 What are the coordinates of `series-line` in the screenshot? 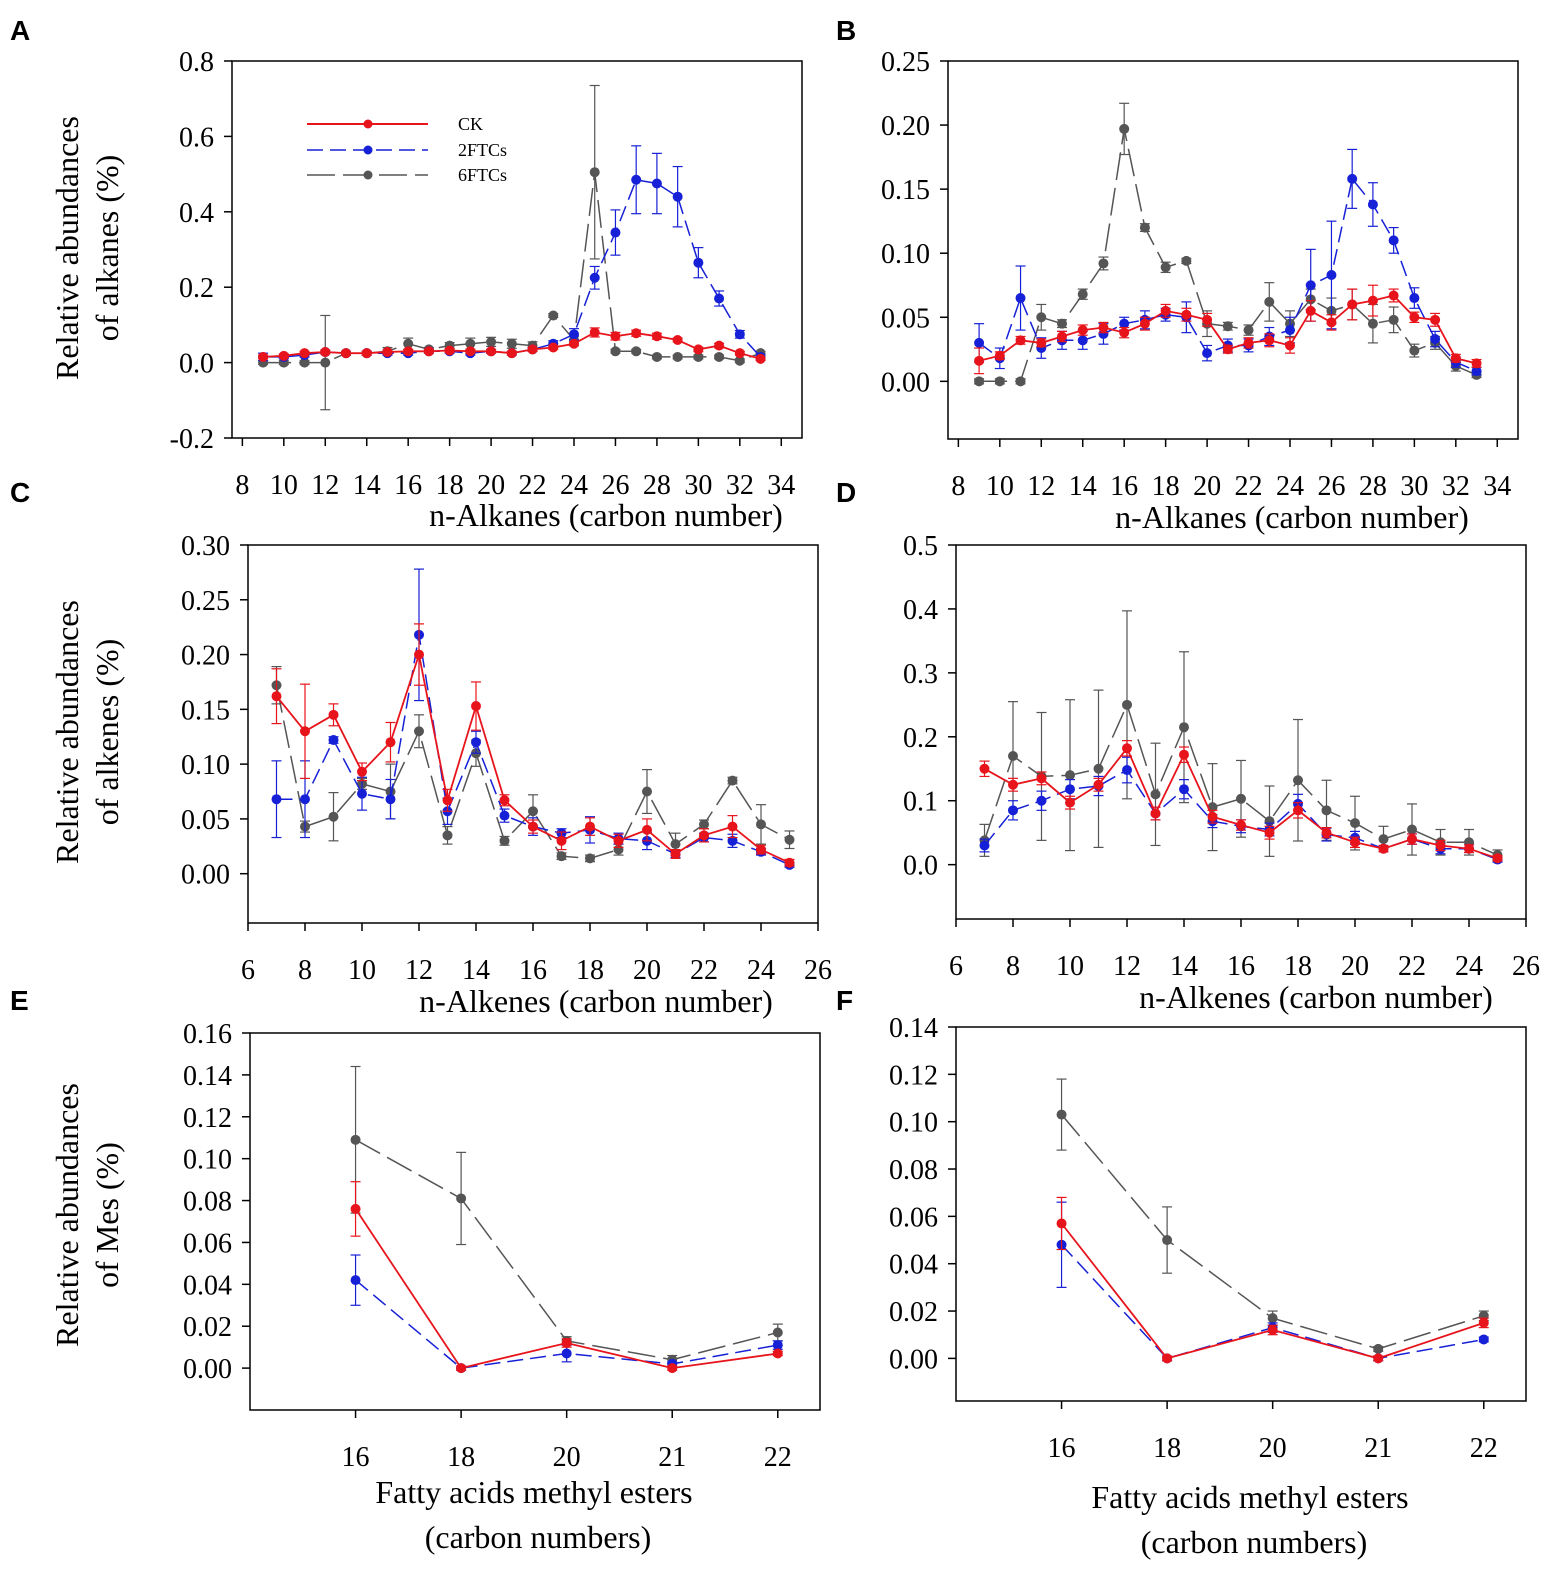 It's located at (512, 268).